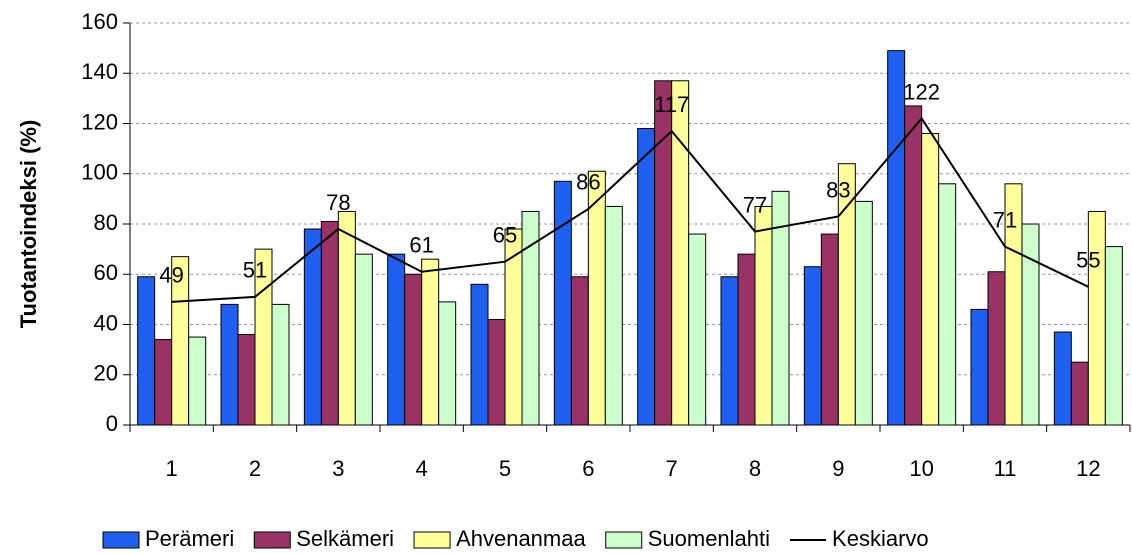  Describe the element at coordinates (521, 538) in the screenshot. I see `legend-label: Ahvenanmaa` at that location.